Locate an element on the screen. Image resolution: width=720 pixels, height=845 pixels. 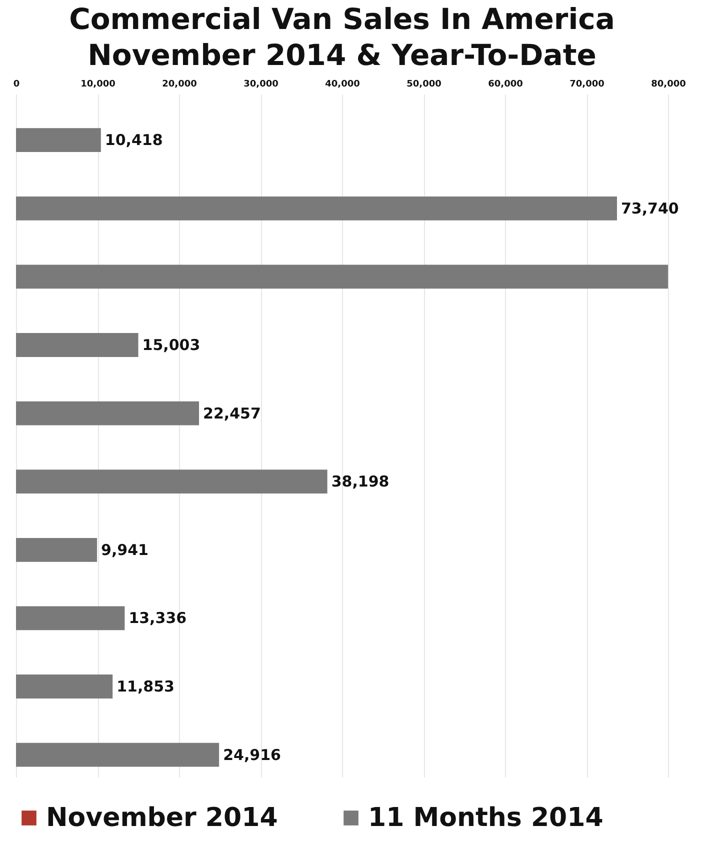
x-tick-label: 10,000 is located at coordinates (98, 85).